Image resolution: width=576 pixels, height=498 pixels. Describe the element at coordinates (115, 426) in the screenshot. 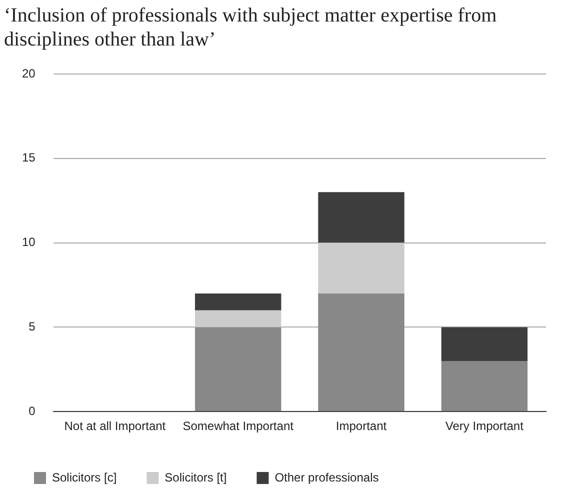

I see `x-tick-label: Not at all Important` at that location.